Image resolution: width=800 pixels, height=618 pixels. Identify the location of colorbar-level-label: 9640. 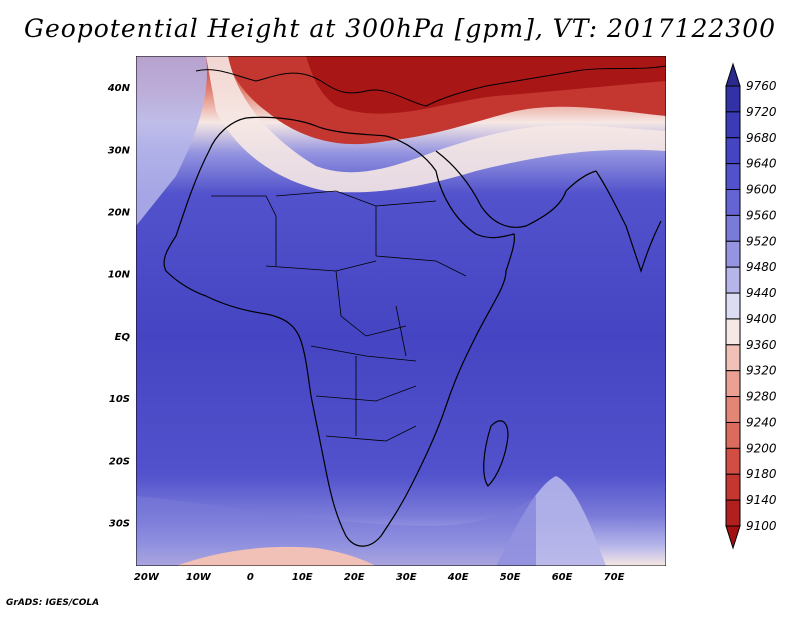
(761, 164).